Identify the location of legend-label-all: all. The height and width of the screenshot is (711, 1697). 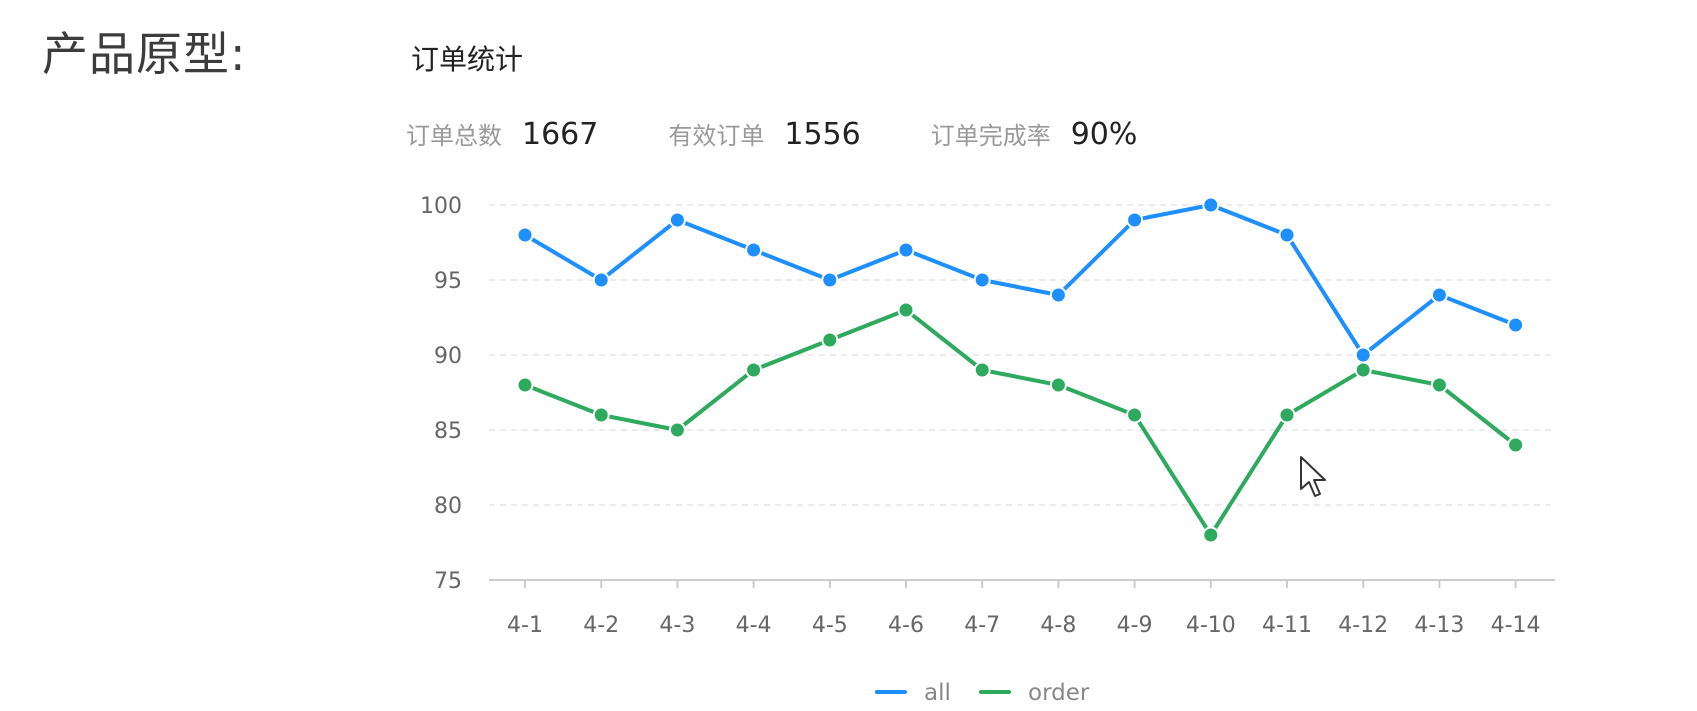
(937, 693).